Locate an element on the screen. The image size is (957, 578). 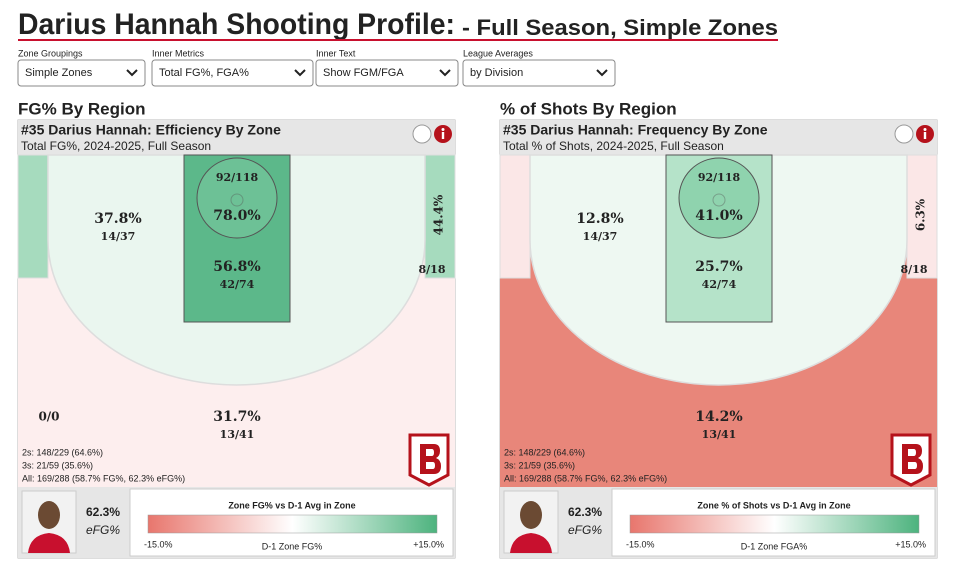
title-underline is located at coordinates (398, 40).